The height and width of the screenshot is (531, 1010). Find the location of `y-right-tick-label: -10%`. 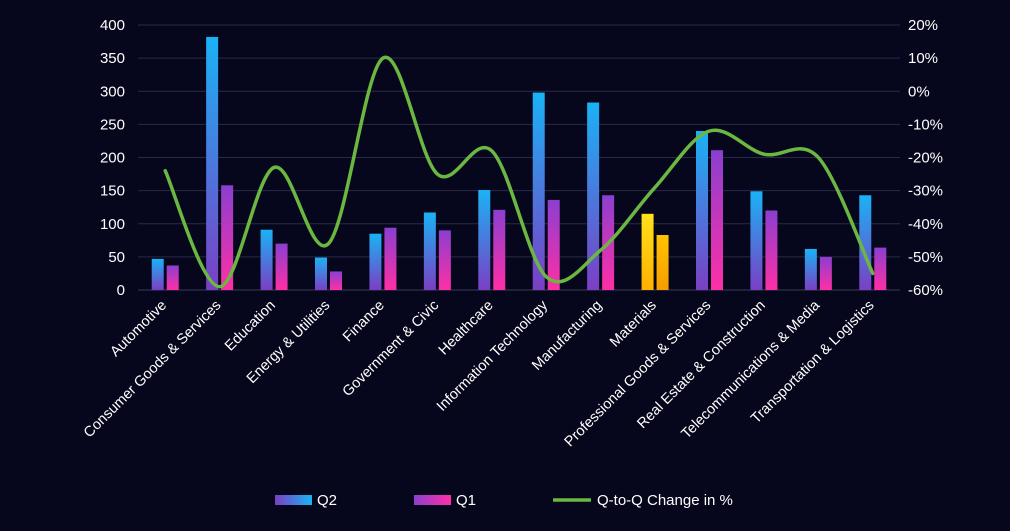

y-right-tick-label: -10% is located at coordinates (925, 124).